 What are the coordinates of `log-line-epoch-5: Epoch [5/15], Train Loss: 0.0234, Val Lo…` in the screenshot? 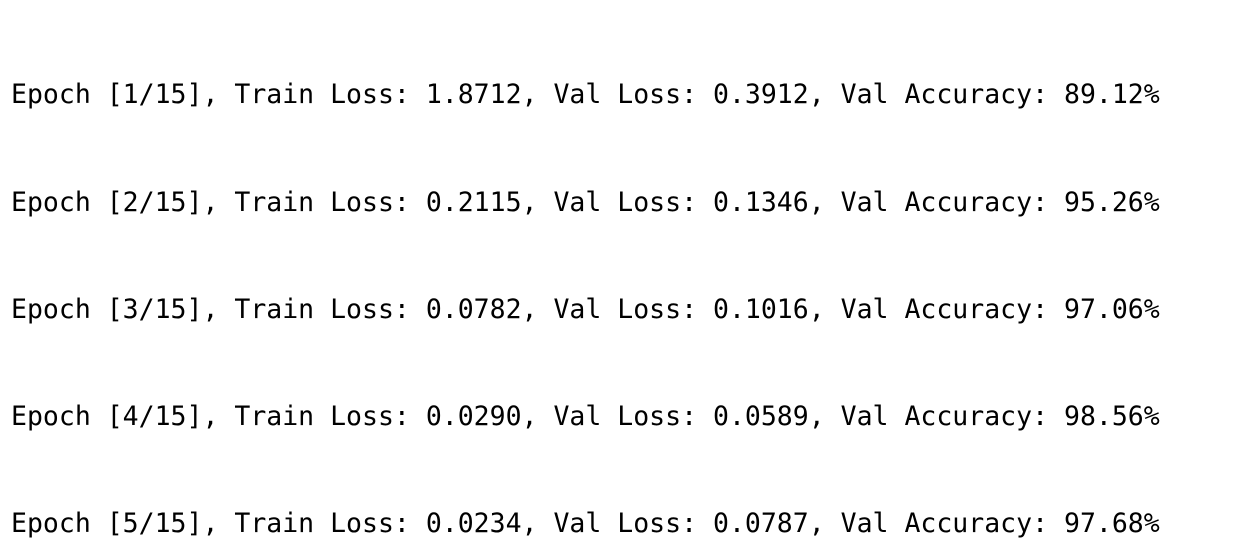 It's located at (585, 523).